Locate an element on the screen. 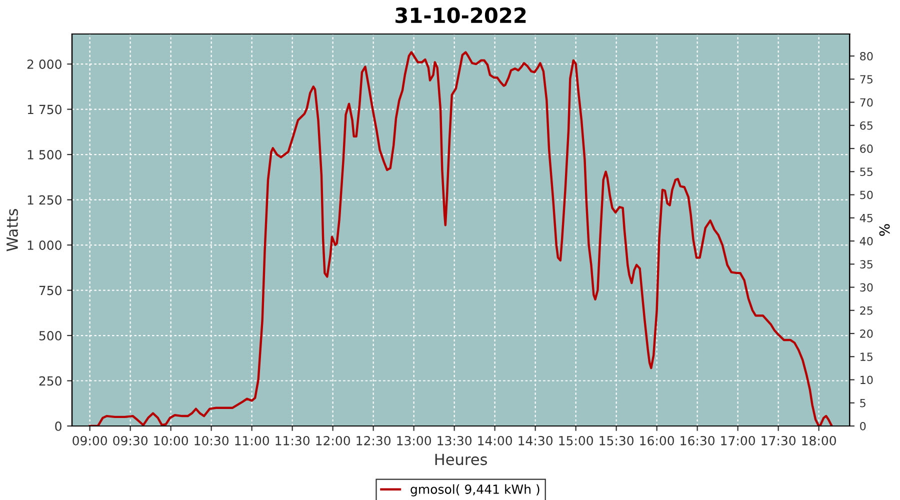  x-axis-title: Heures is located at coordinates (461, 460).